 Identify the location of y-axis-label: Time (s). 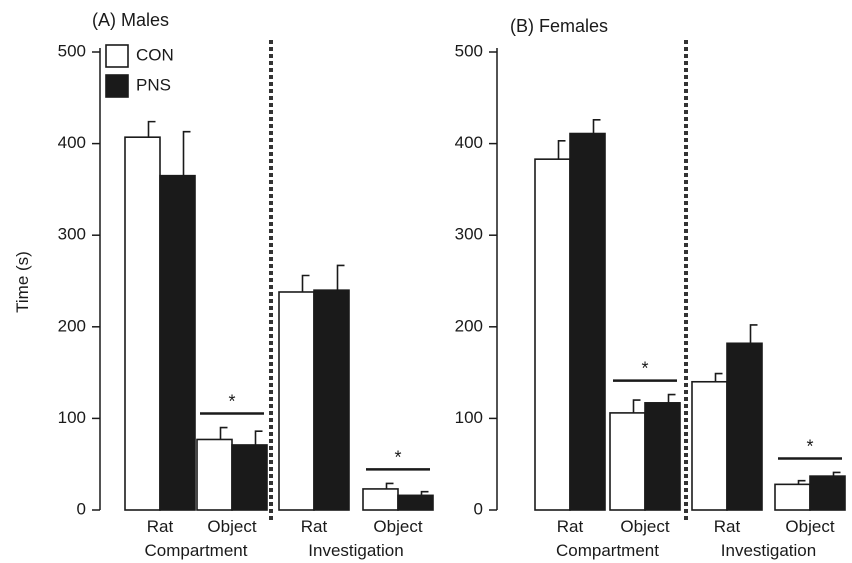
(22, 282).